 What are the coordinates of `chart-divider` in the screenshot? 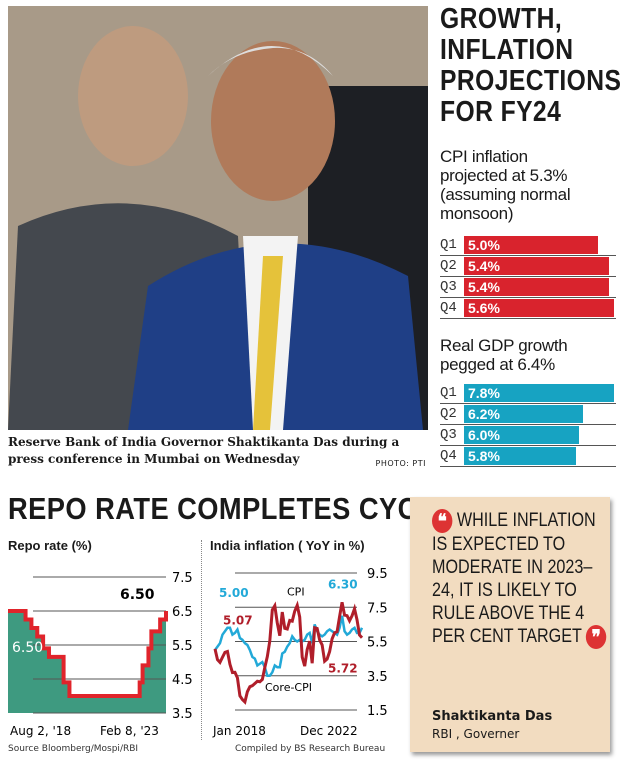 It's located at (201, 640).